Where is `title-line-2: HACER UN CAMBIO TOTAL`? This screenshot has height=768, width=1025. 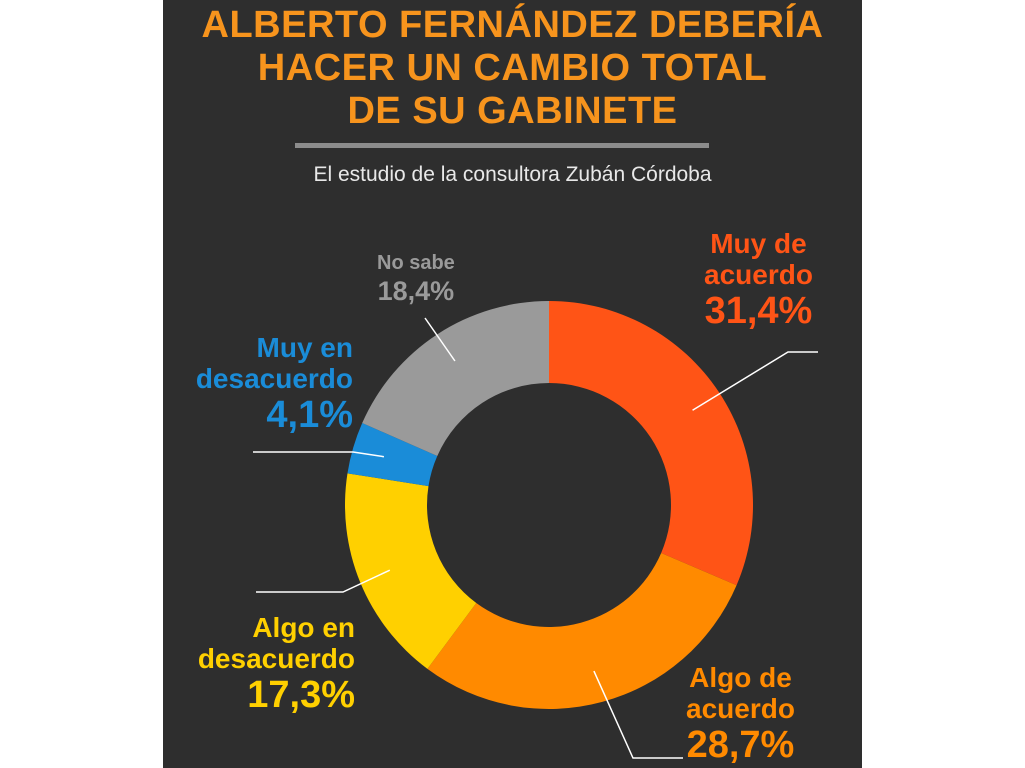
title-line-2: HACER UN CAMBIO TOTAL is located at coordinates (512, 68).